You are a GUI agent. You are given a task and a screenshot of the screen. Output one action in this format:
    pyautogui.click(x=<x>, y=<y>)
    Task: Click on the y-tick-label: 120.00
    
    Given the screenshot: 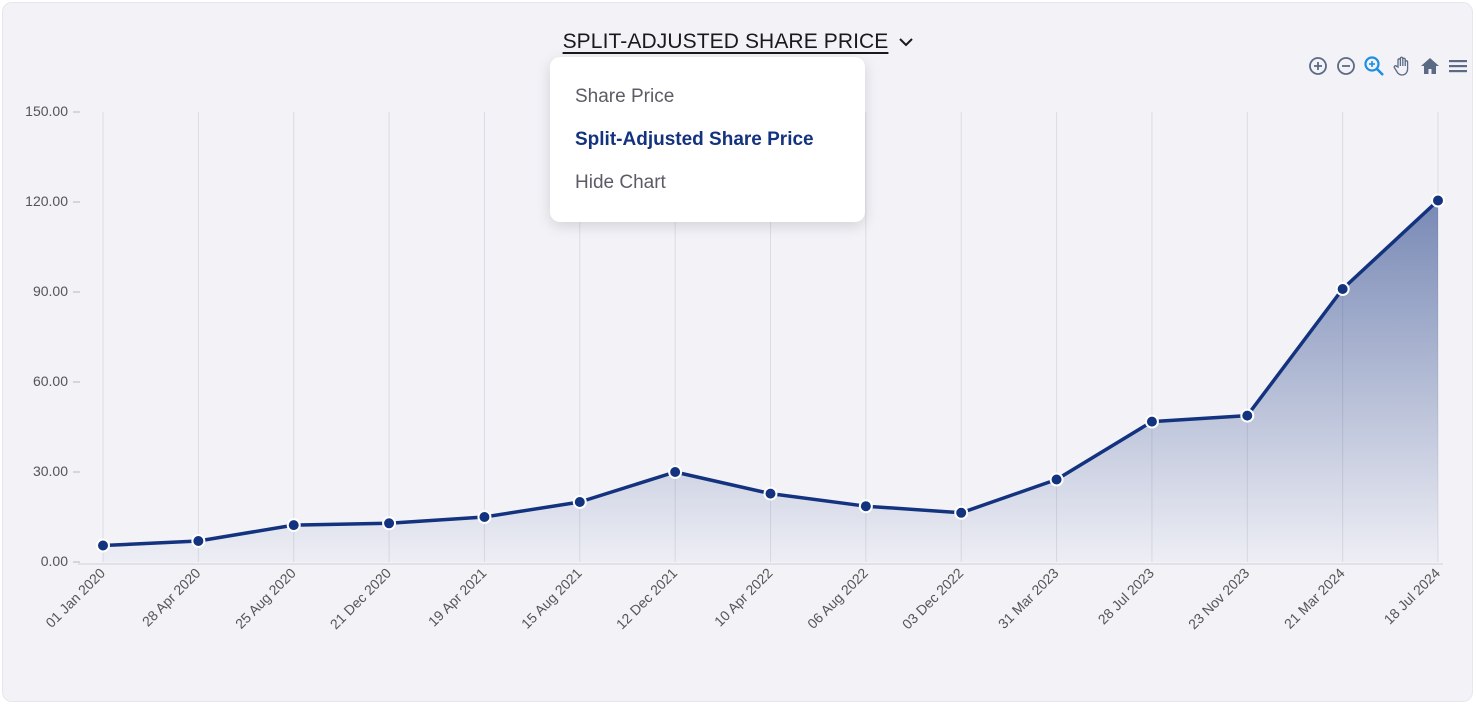 What is the action you would take?
    pyautogui.click(x=46, y=201)
    